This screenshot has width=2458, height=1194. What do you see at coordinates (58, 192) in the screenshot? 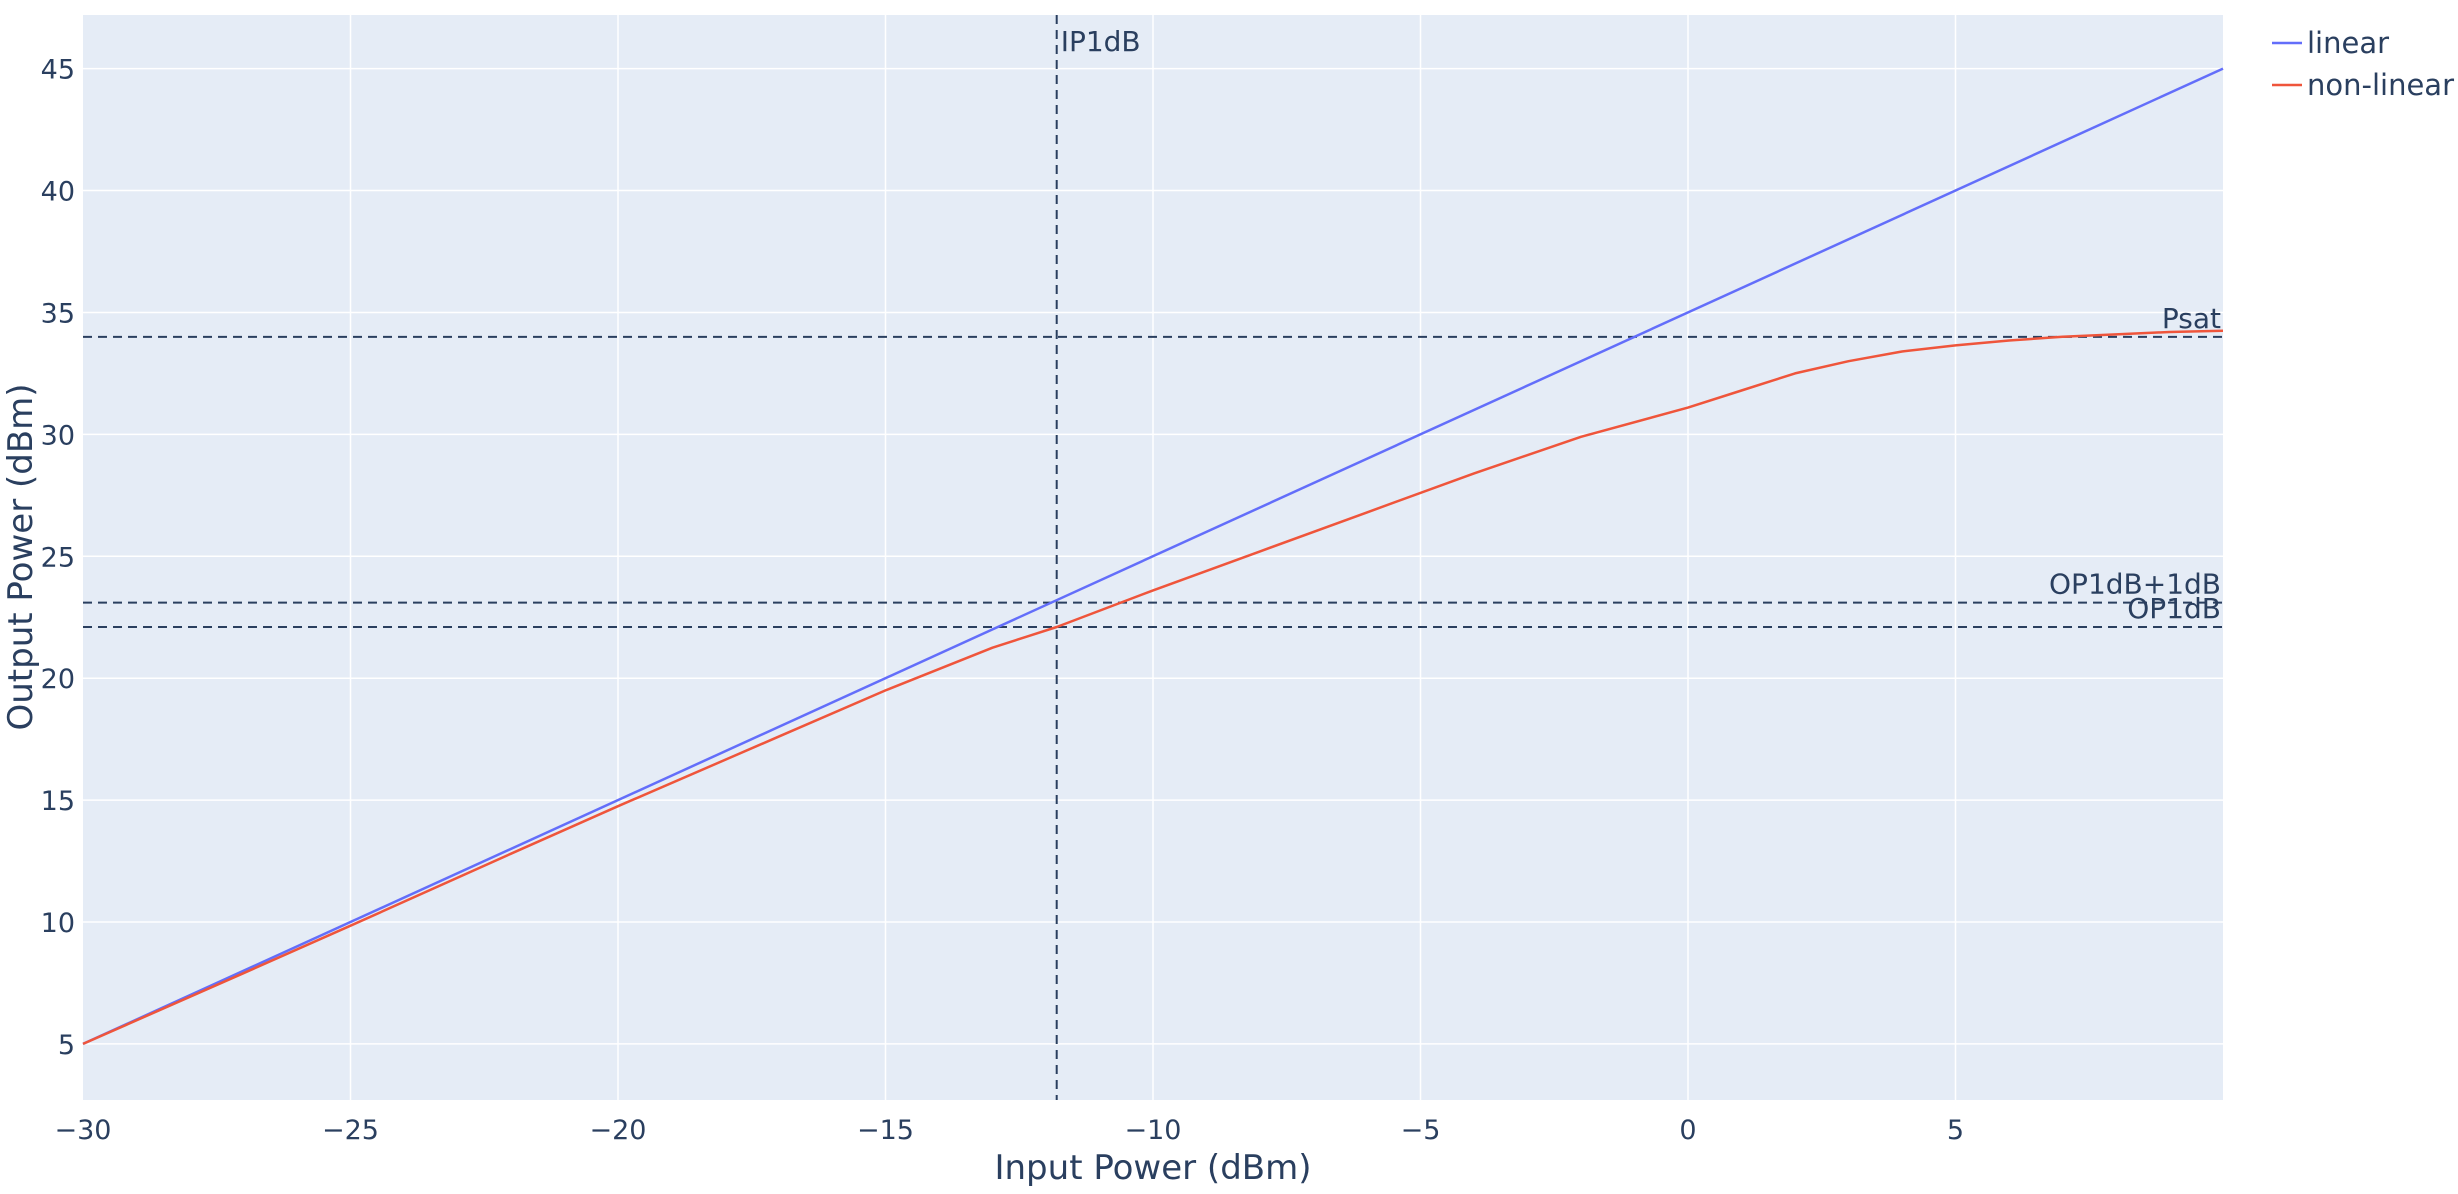
I see `y-tick-label: 40` at bounding box center [58, 192].